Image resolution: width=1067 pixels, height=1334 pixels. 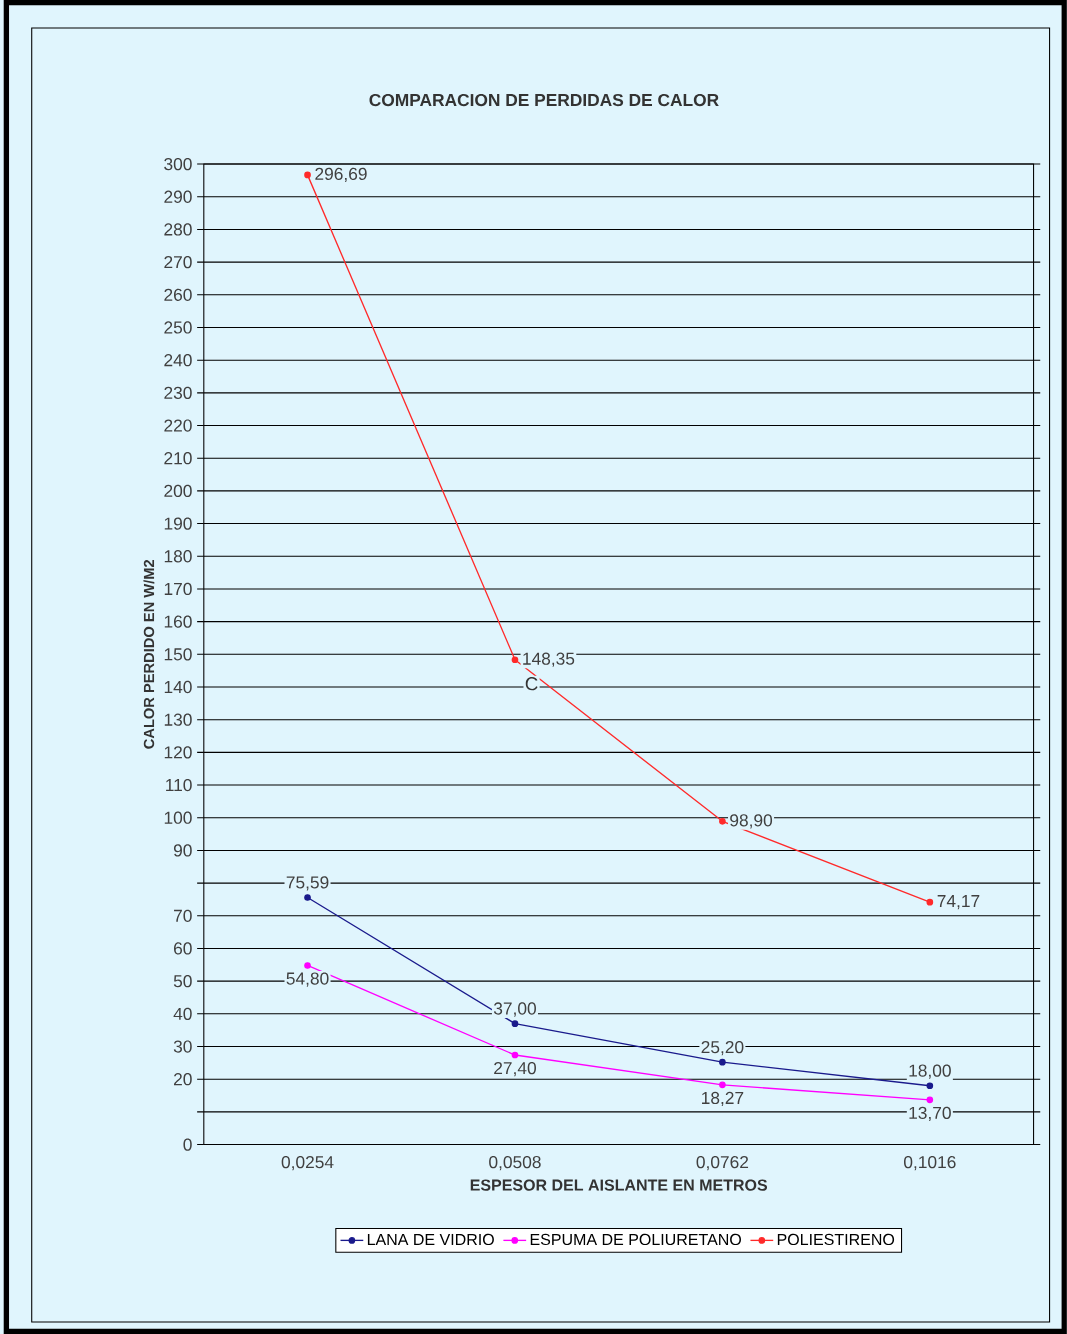 What do you see at coordinates (183, 1079) in the screenshot?
I see `y-tick-label: 20` at bounding box center [183, 1079].